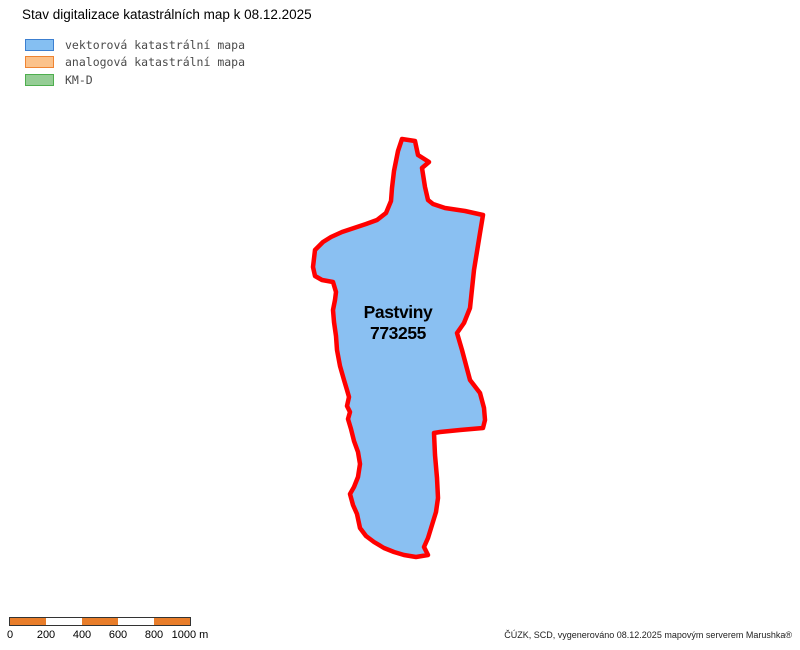  Describe the element at coordinates (135, 80) in the screenshot. I see `legend-item-kmd: KM-D` at that location.